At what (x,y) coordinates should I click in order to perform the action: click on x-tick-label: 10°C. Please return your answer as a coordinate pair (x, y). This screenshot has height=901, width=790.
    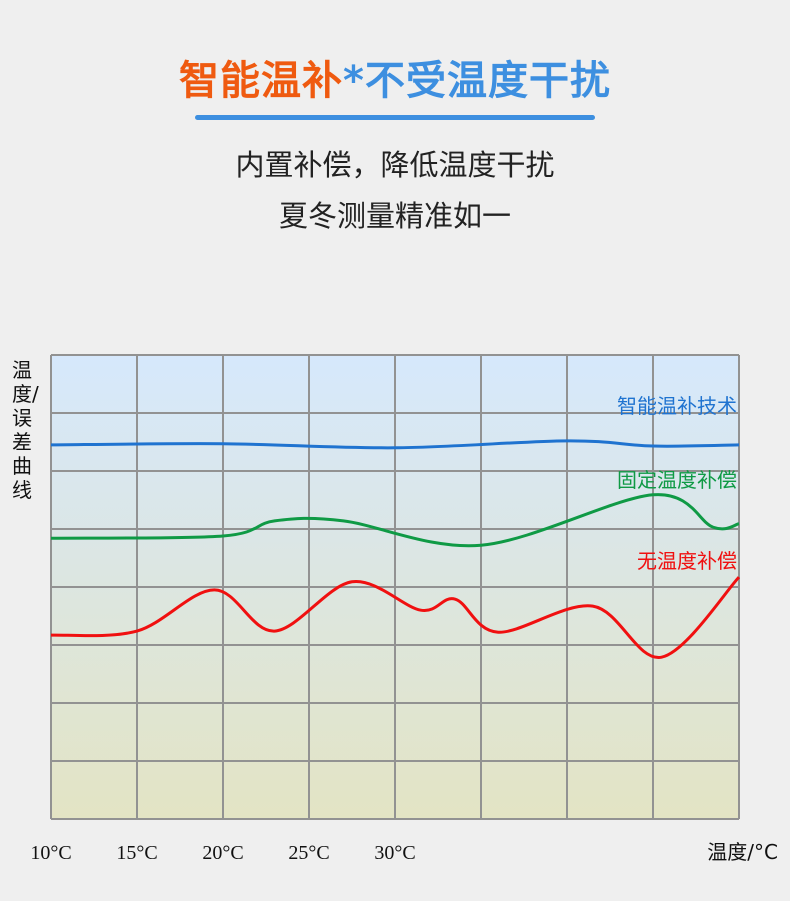
    Looking at the image, I should click on (50, 853).